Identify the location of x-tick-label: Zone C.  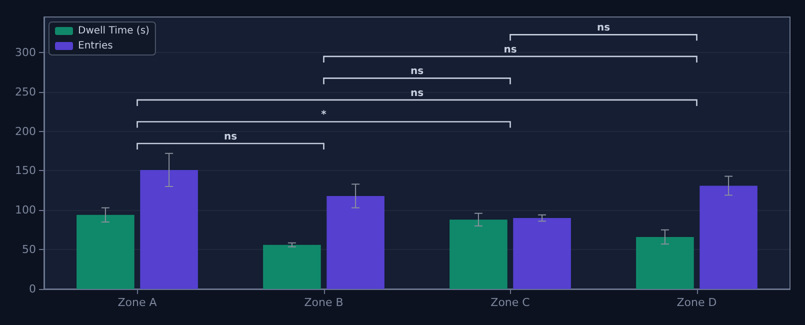
(510, 302).